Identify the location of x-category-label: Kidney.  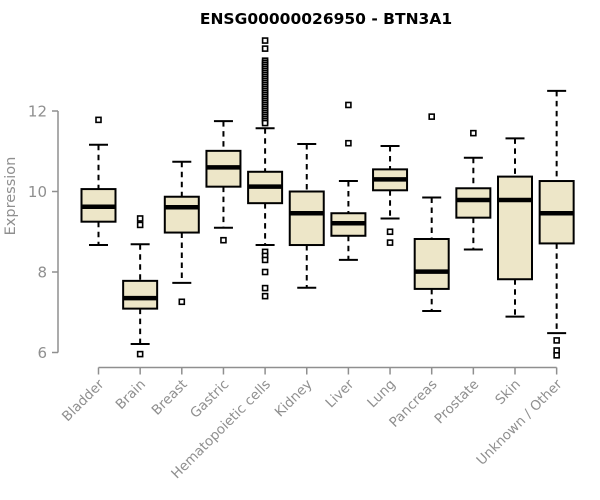
(294, 399).